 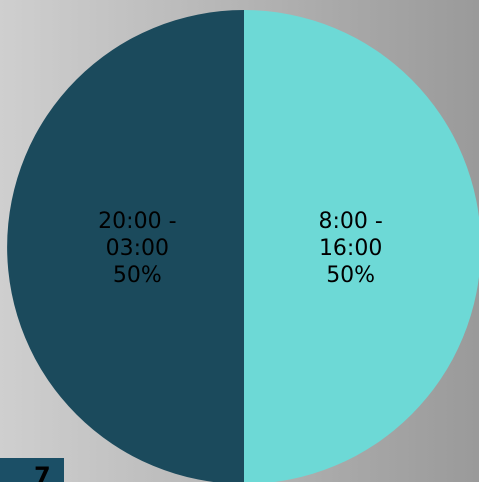 I want to click on pie-slice-label-line: 20:00 -, so click(x=137, y=221).